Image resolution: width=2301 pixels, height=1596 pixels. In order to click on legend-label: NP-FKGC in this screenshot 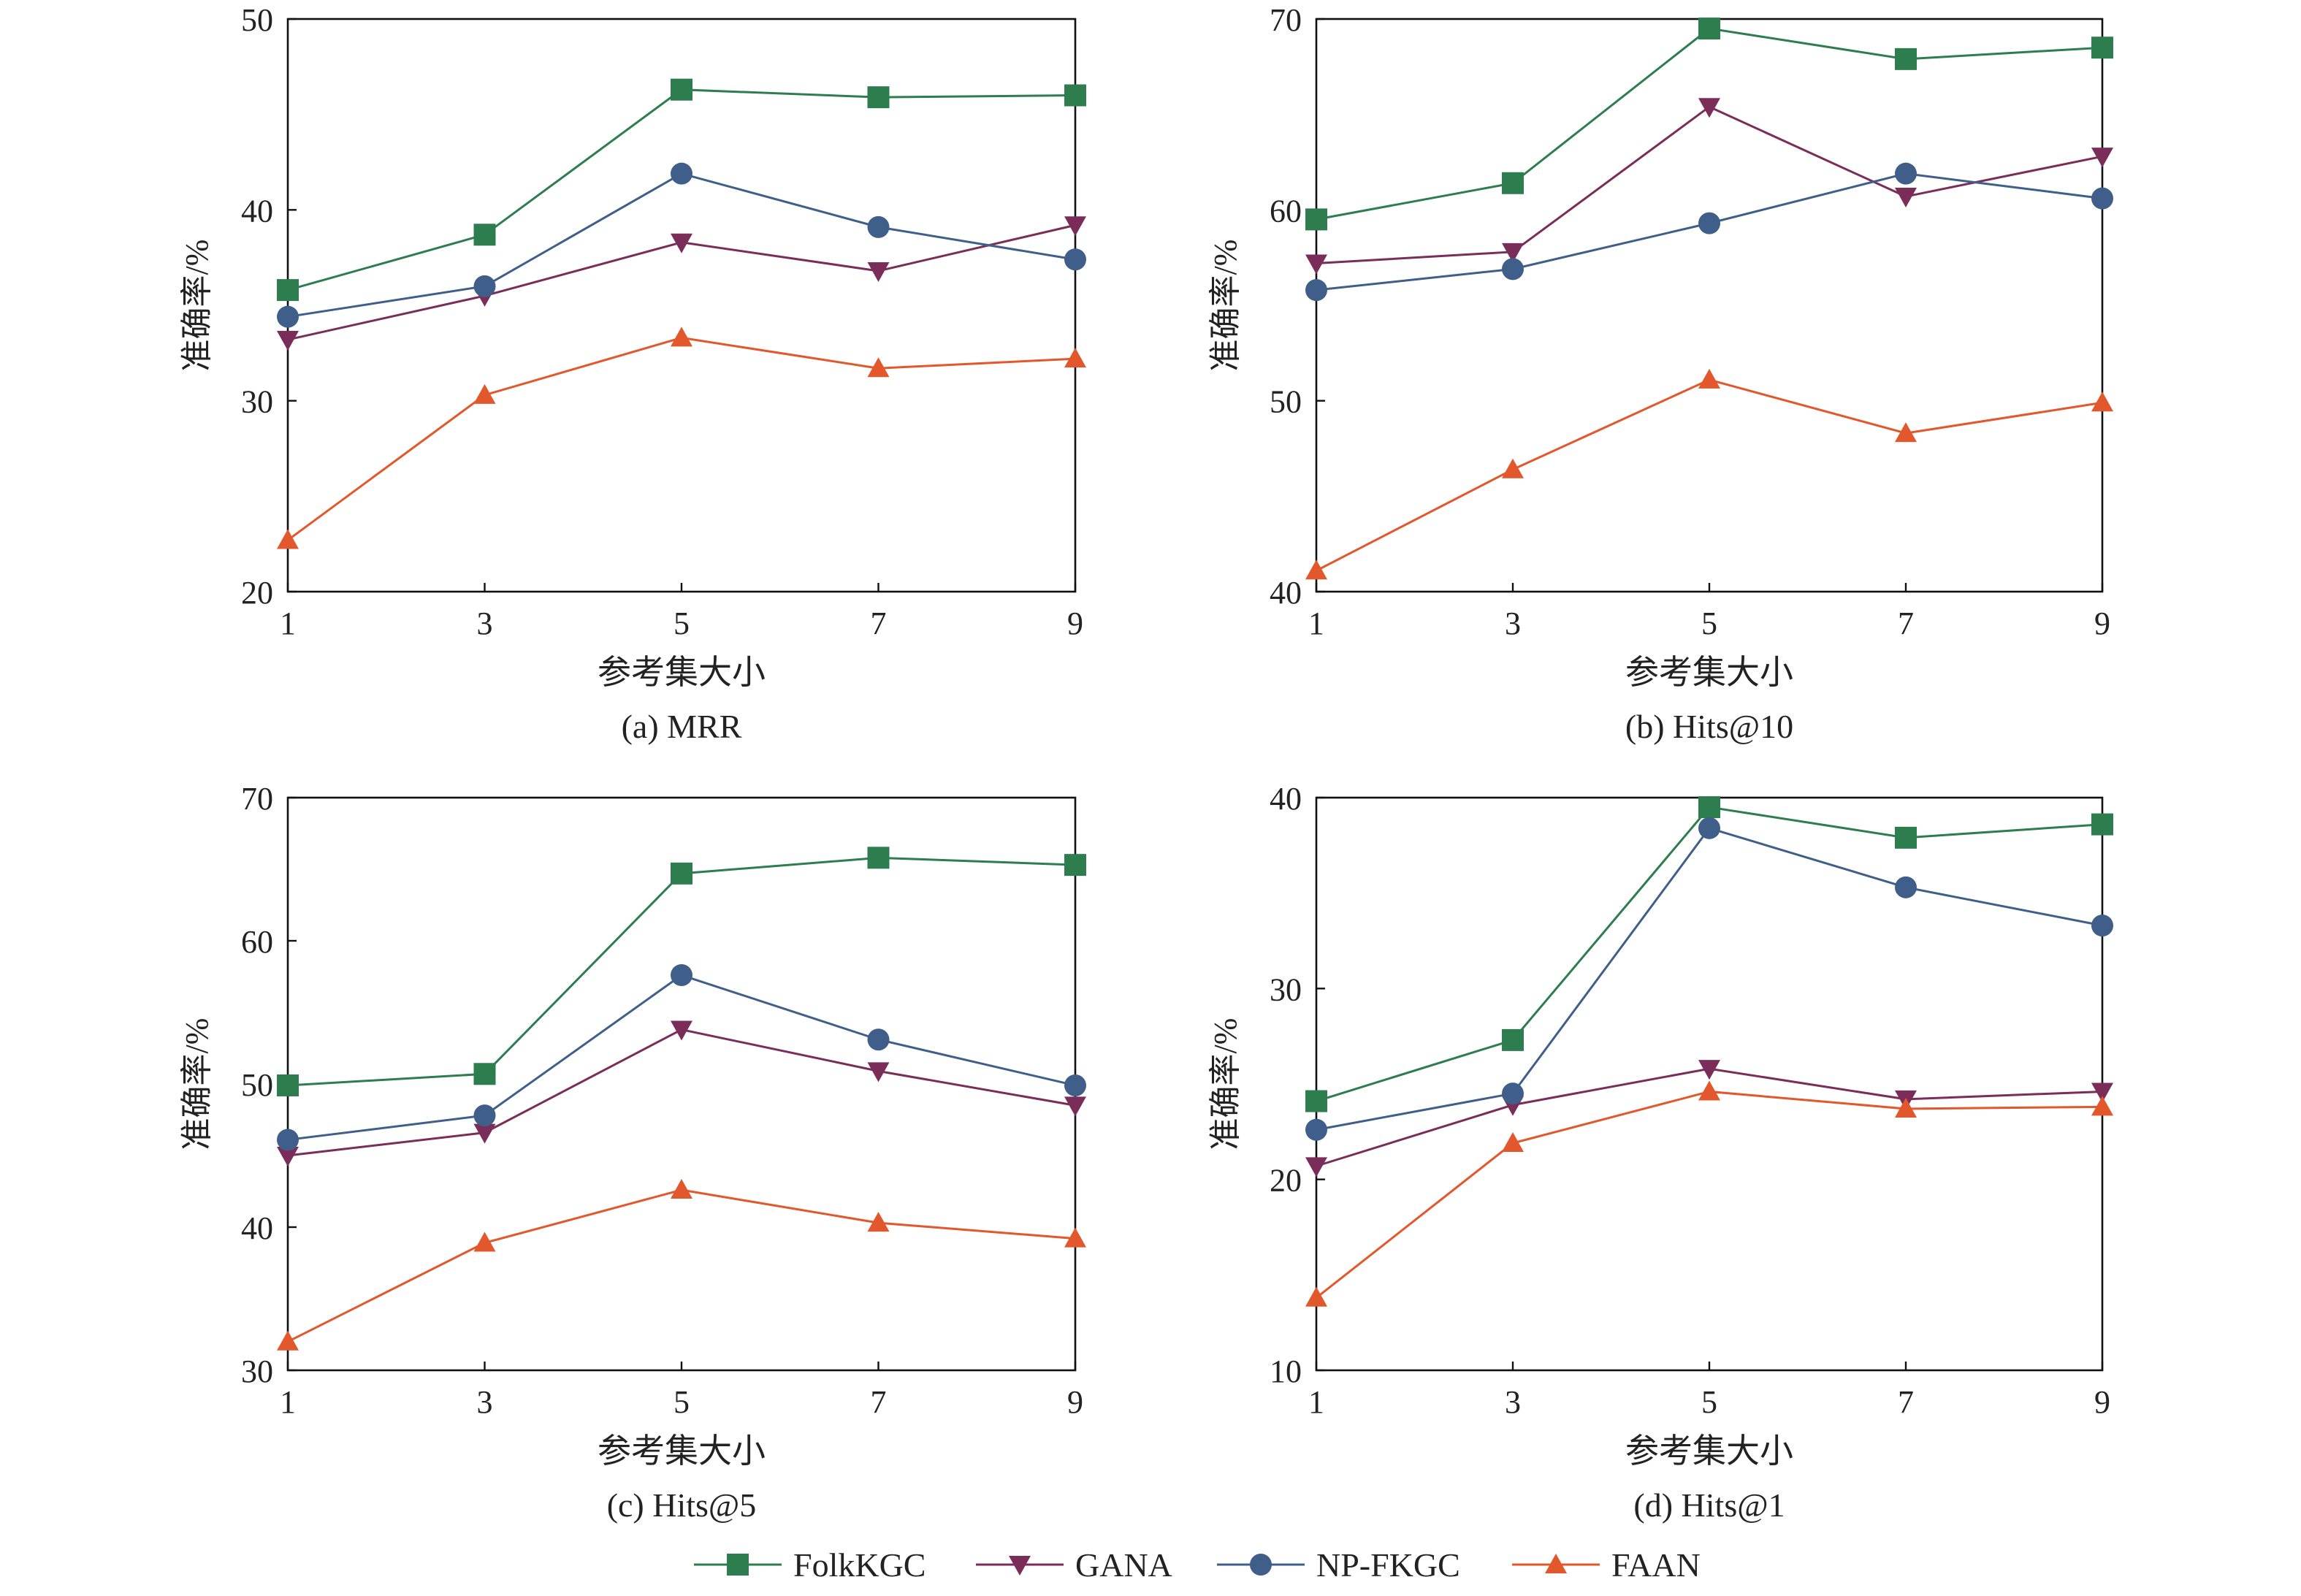, I will do `click(1388, 1565)`.